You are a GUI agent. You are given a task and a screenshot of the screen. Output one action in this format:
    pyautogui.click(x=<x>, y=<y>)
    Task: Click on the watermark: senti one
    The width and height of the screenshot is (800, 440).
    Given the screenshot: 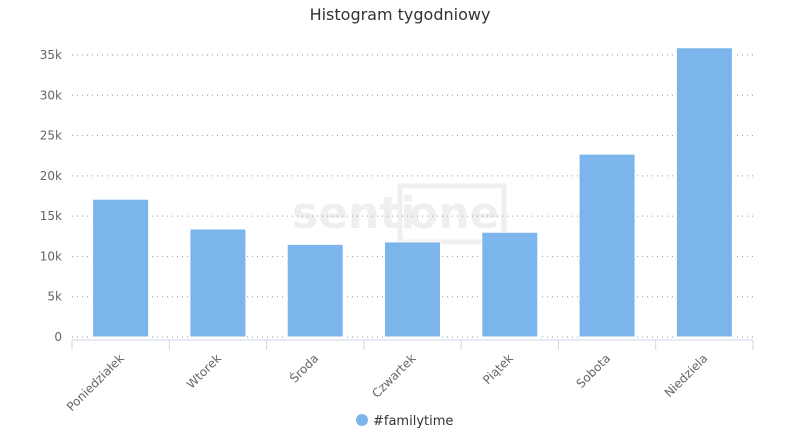 What is the action you would take?
    pyautogui.click(x=399, y=214)
    